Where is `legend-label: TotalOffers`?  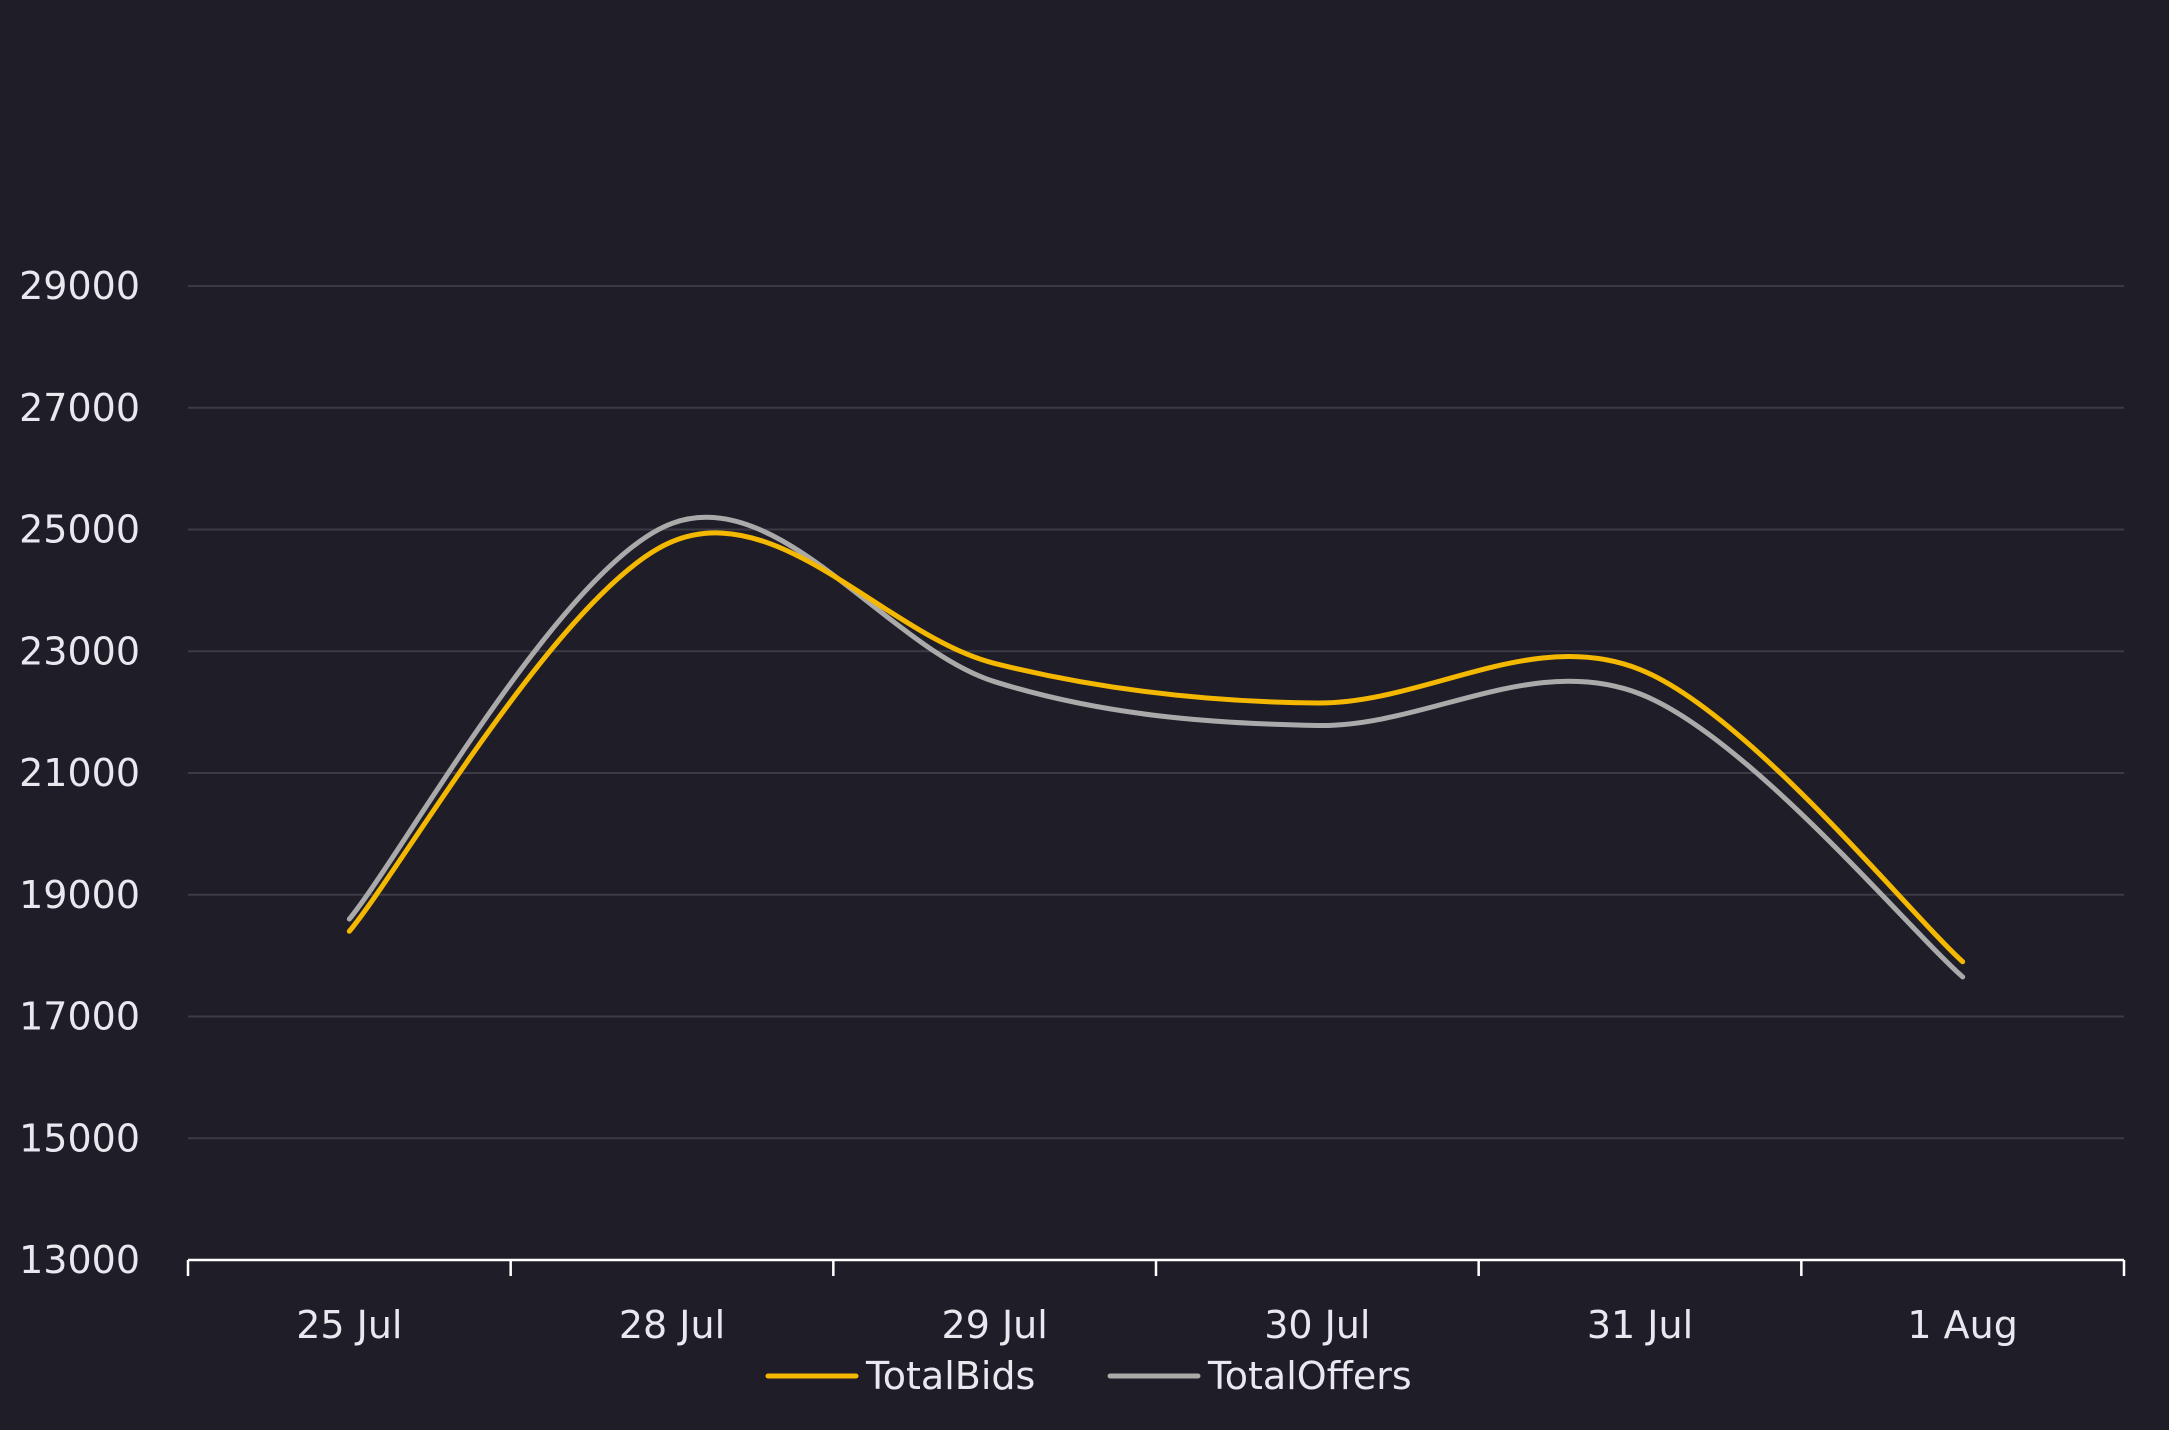
legend-label: TotalOffers is located at coordinates (1309, 1376).